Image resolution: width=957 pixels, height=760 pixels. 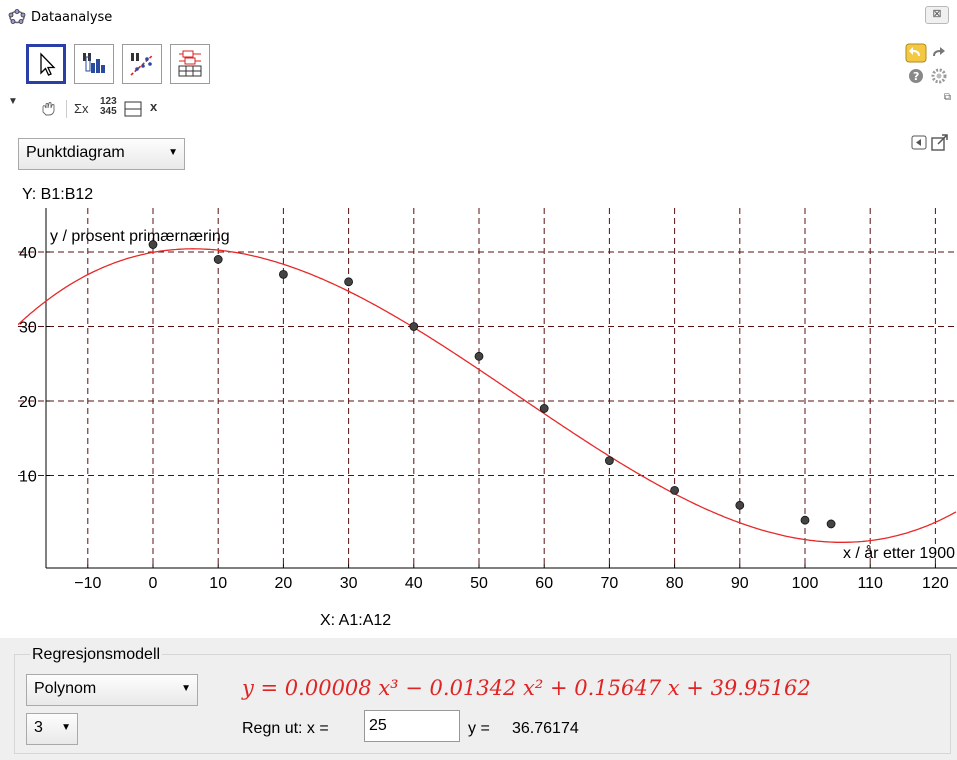 What do you see at coordinates (49, 109) in the screenshot?
I see `hand-pan-icon` at bounding box center [49, 109].